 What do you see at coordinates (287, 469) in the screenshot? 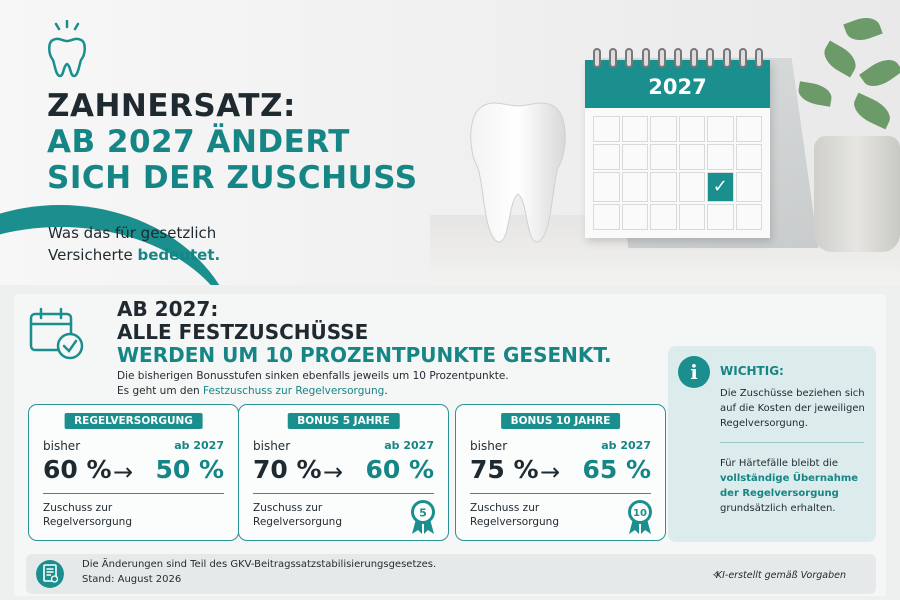
I see `value-old: 70 %` at bounding box center [287, 469].